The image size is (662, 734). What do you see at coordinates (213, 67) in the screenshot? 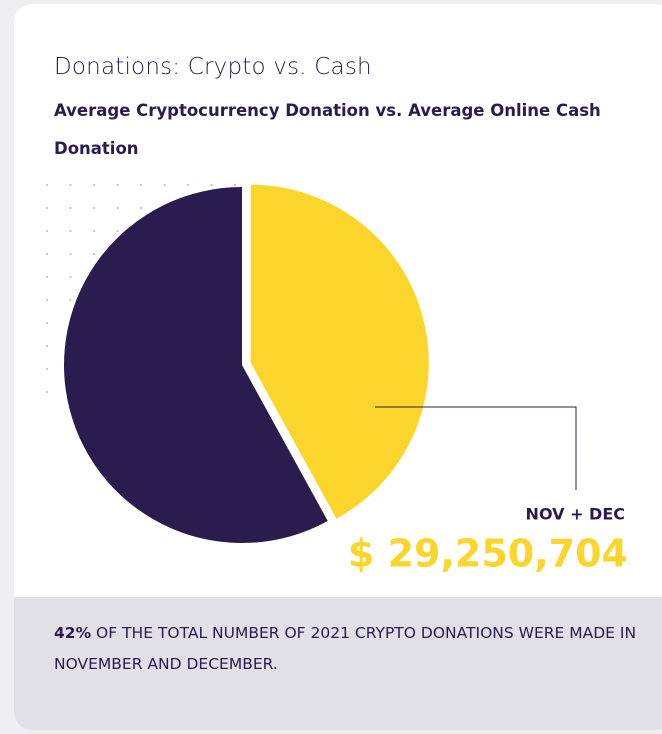
I see `chart-title: Donations: Crypto vs. Cash` at bounding box center [213, 67].